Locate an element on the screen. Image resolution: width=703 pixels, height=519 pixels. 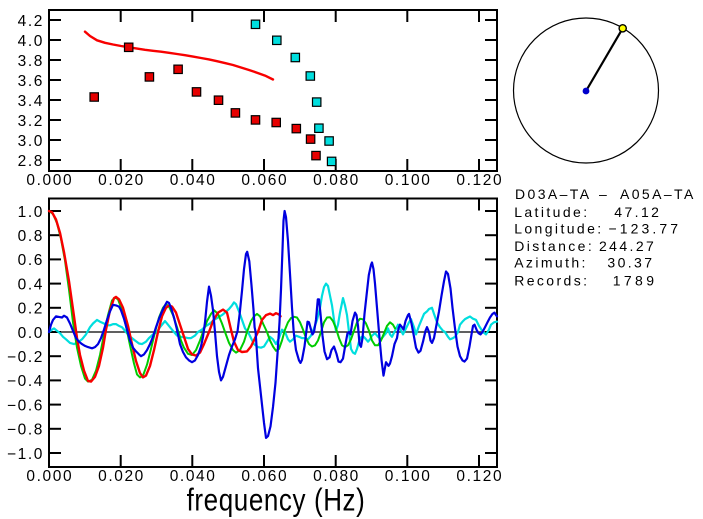
svg-text: 1789 is located at coordinates (635, 281).